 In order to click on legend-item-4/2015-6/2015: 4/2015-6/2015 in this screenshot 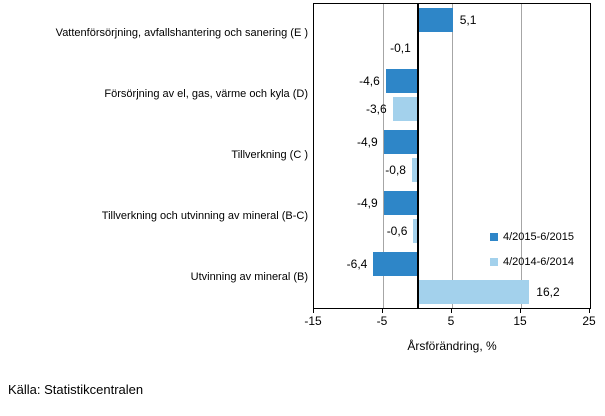, I will do `click(532, 237)`.